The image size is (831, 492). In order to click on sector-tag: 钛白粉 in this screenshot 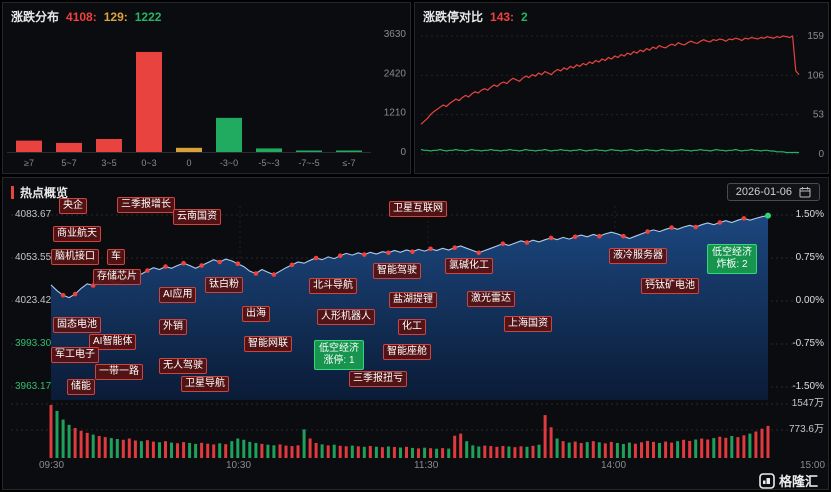, I will do `click(224, 285)`.